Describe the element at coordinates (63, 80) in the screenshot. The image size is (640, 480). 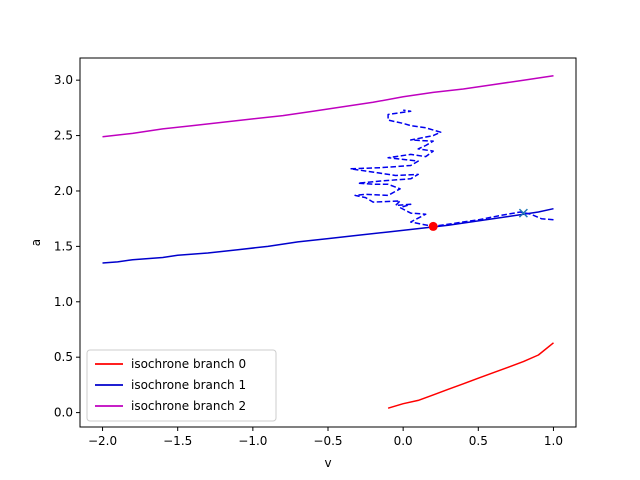
I see `y-tick-label: 3.0` at that location.